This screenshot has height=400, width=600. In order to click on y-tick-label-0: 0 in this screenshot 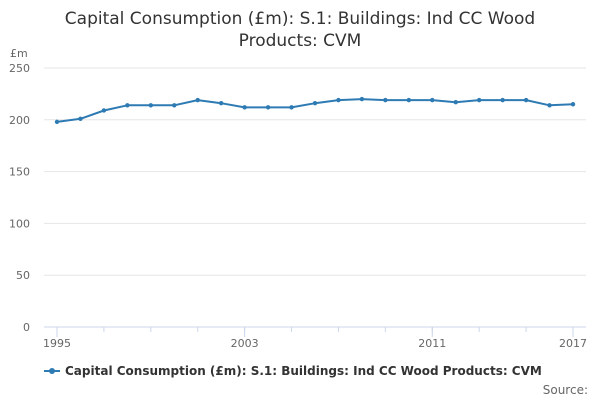, I will do `click(26, 327)`.